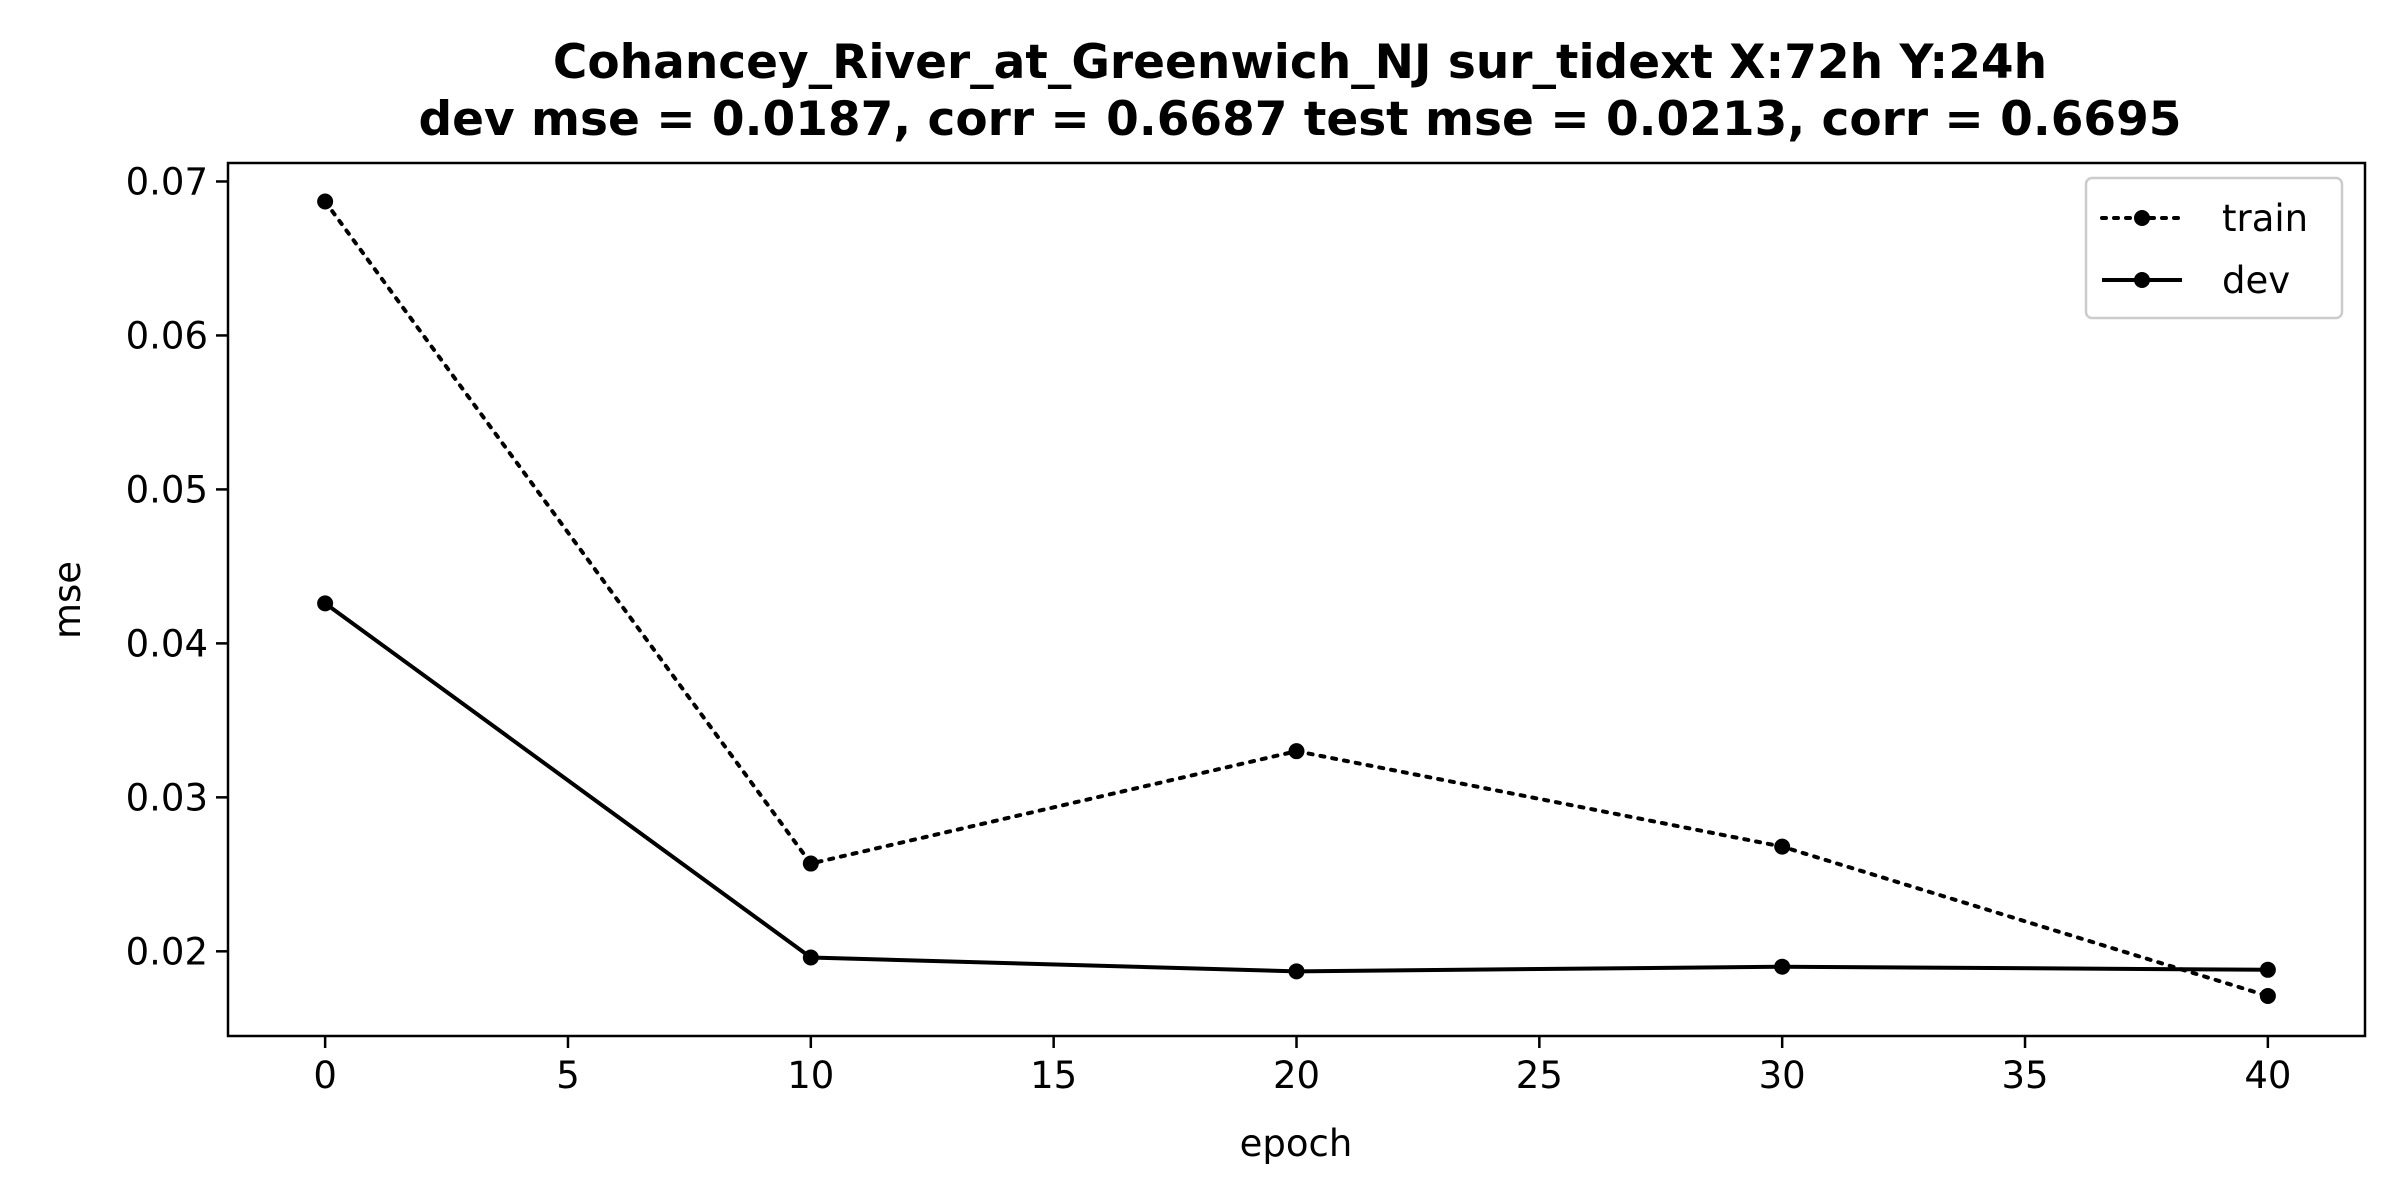 This screenshot has width=2400, height=1200. What do you see at coordinates (2142, 280) in the screenshot?
I see `legend-marker-dev` at bounding box center [2142, 280].